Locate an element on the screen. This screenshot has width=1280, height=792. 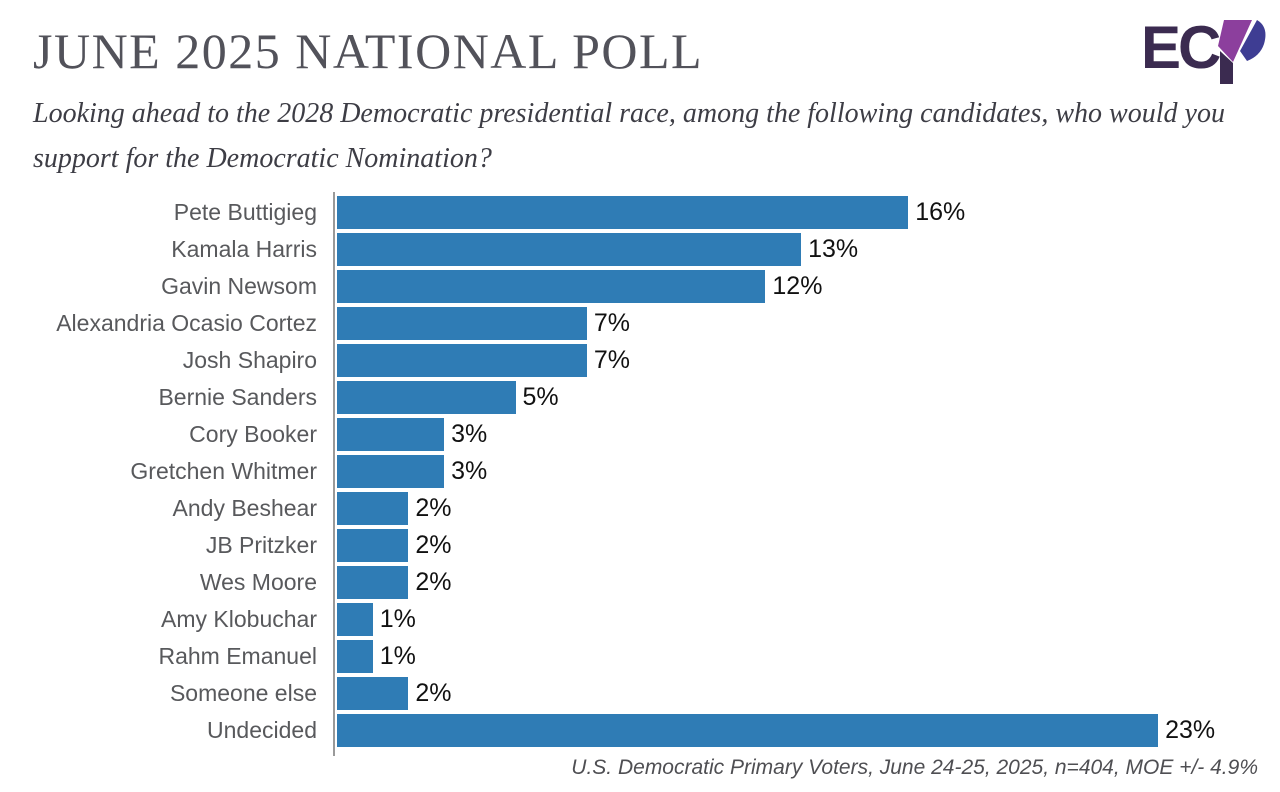
bar-track: 12% is located at coordinates (808, 286).